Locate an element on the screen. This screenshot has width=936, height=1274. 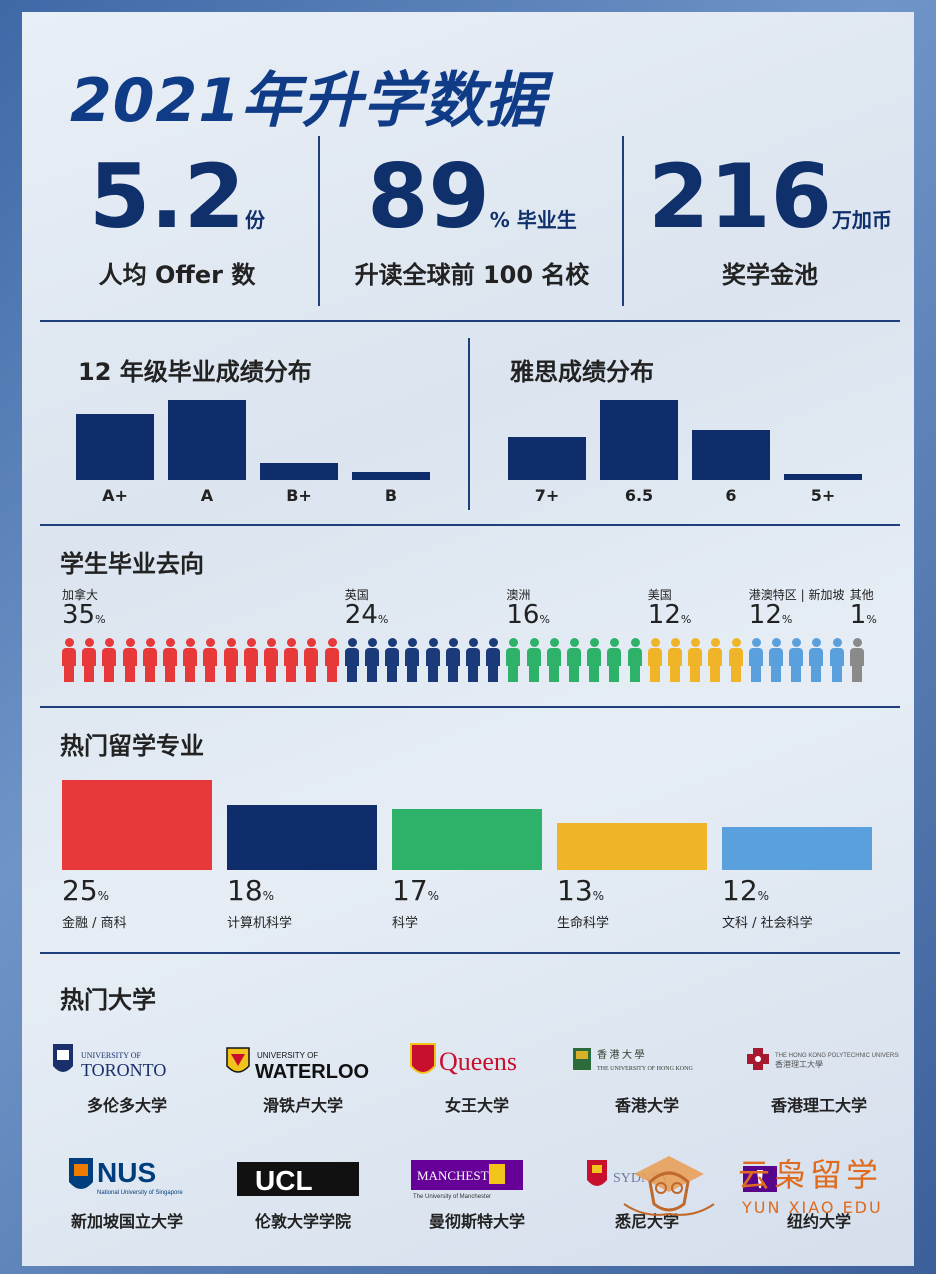
chart-category-label: A+ is located at coordinates (115, 495).